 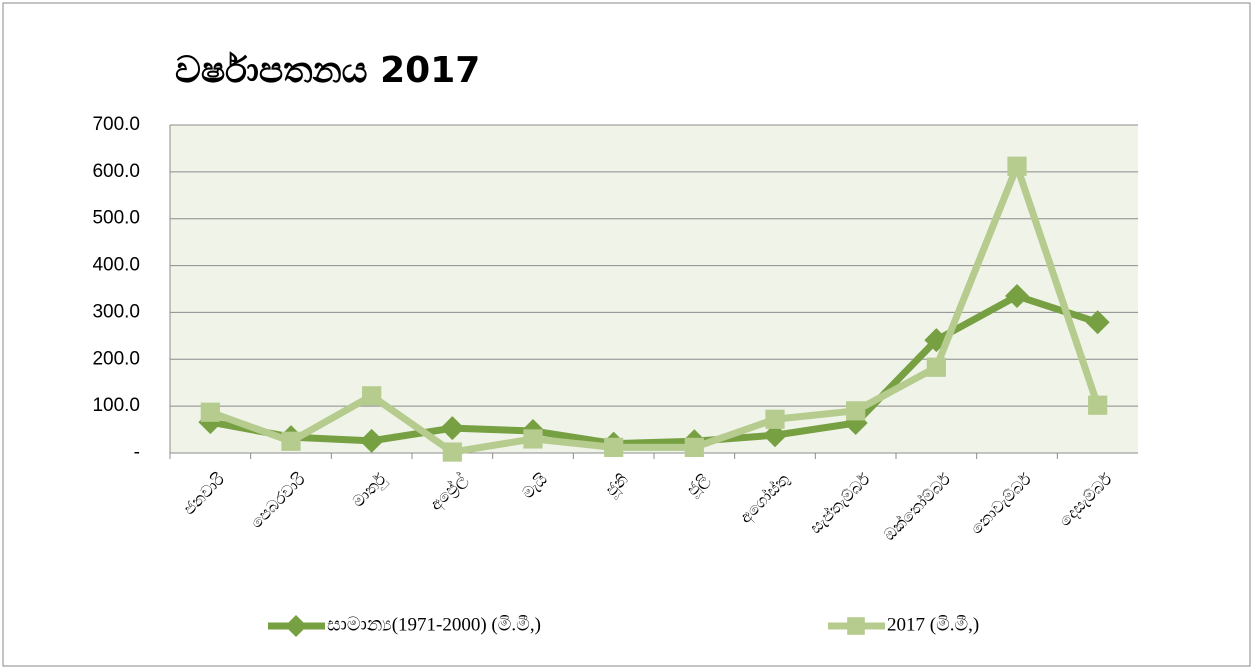 What do you see at coordinates (116, 265) in the screenshot?
I see `y-tick-label: 400.0` at bounding box center [116, 265].